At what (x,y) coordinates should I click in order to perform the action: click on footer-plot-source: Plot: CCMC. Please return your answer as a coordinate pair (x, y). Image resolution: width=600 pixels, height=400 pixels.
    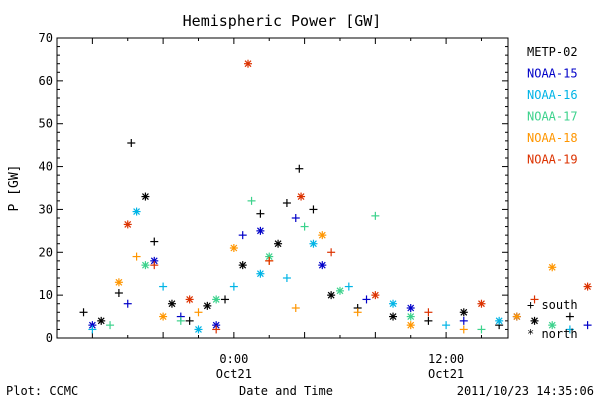
    Looking at the image, I should click on (42, 391).